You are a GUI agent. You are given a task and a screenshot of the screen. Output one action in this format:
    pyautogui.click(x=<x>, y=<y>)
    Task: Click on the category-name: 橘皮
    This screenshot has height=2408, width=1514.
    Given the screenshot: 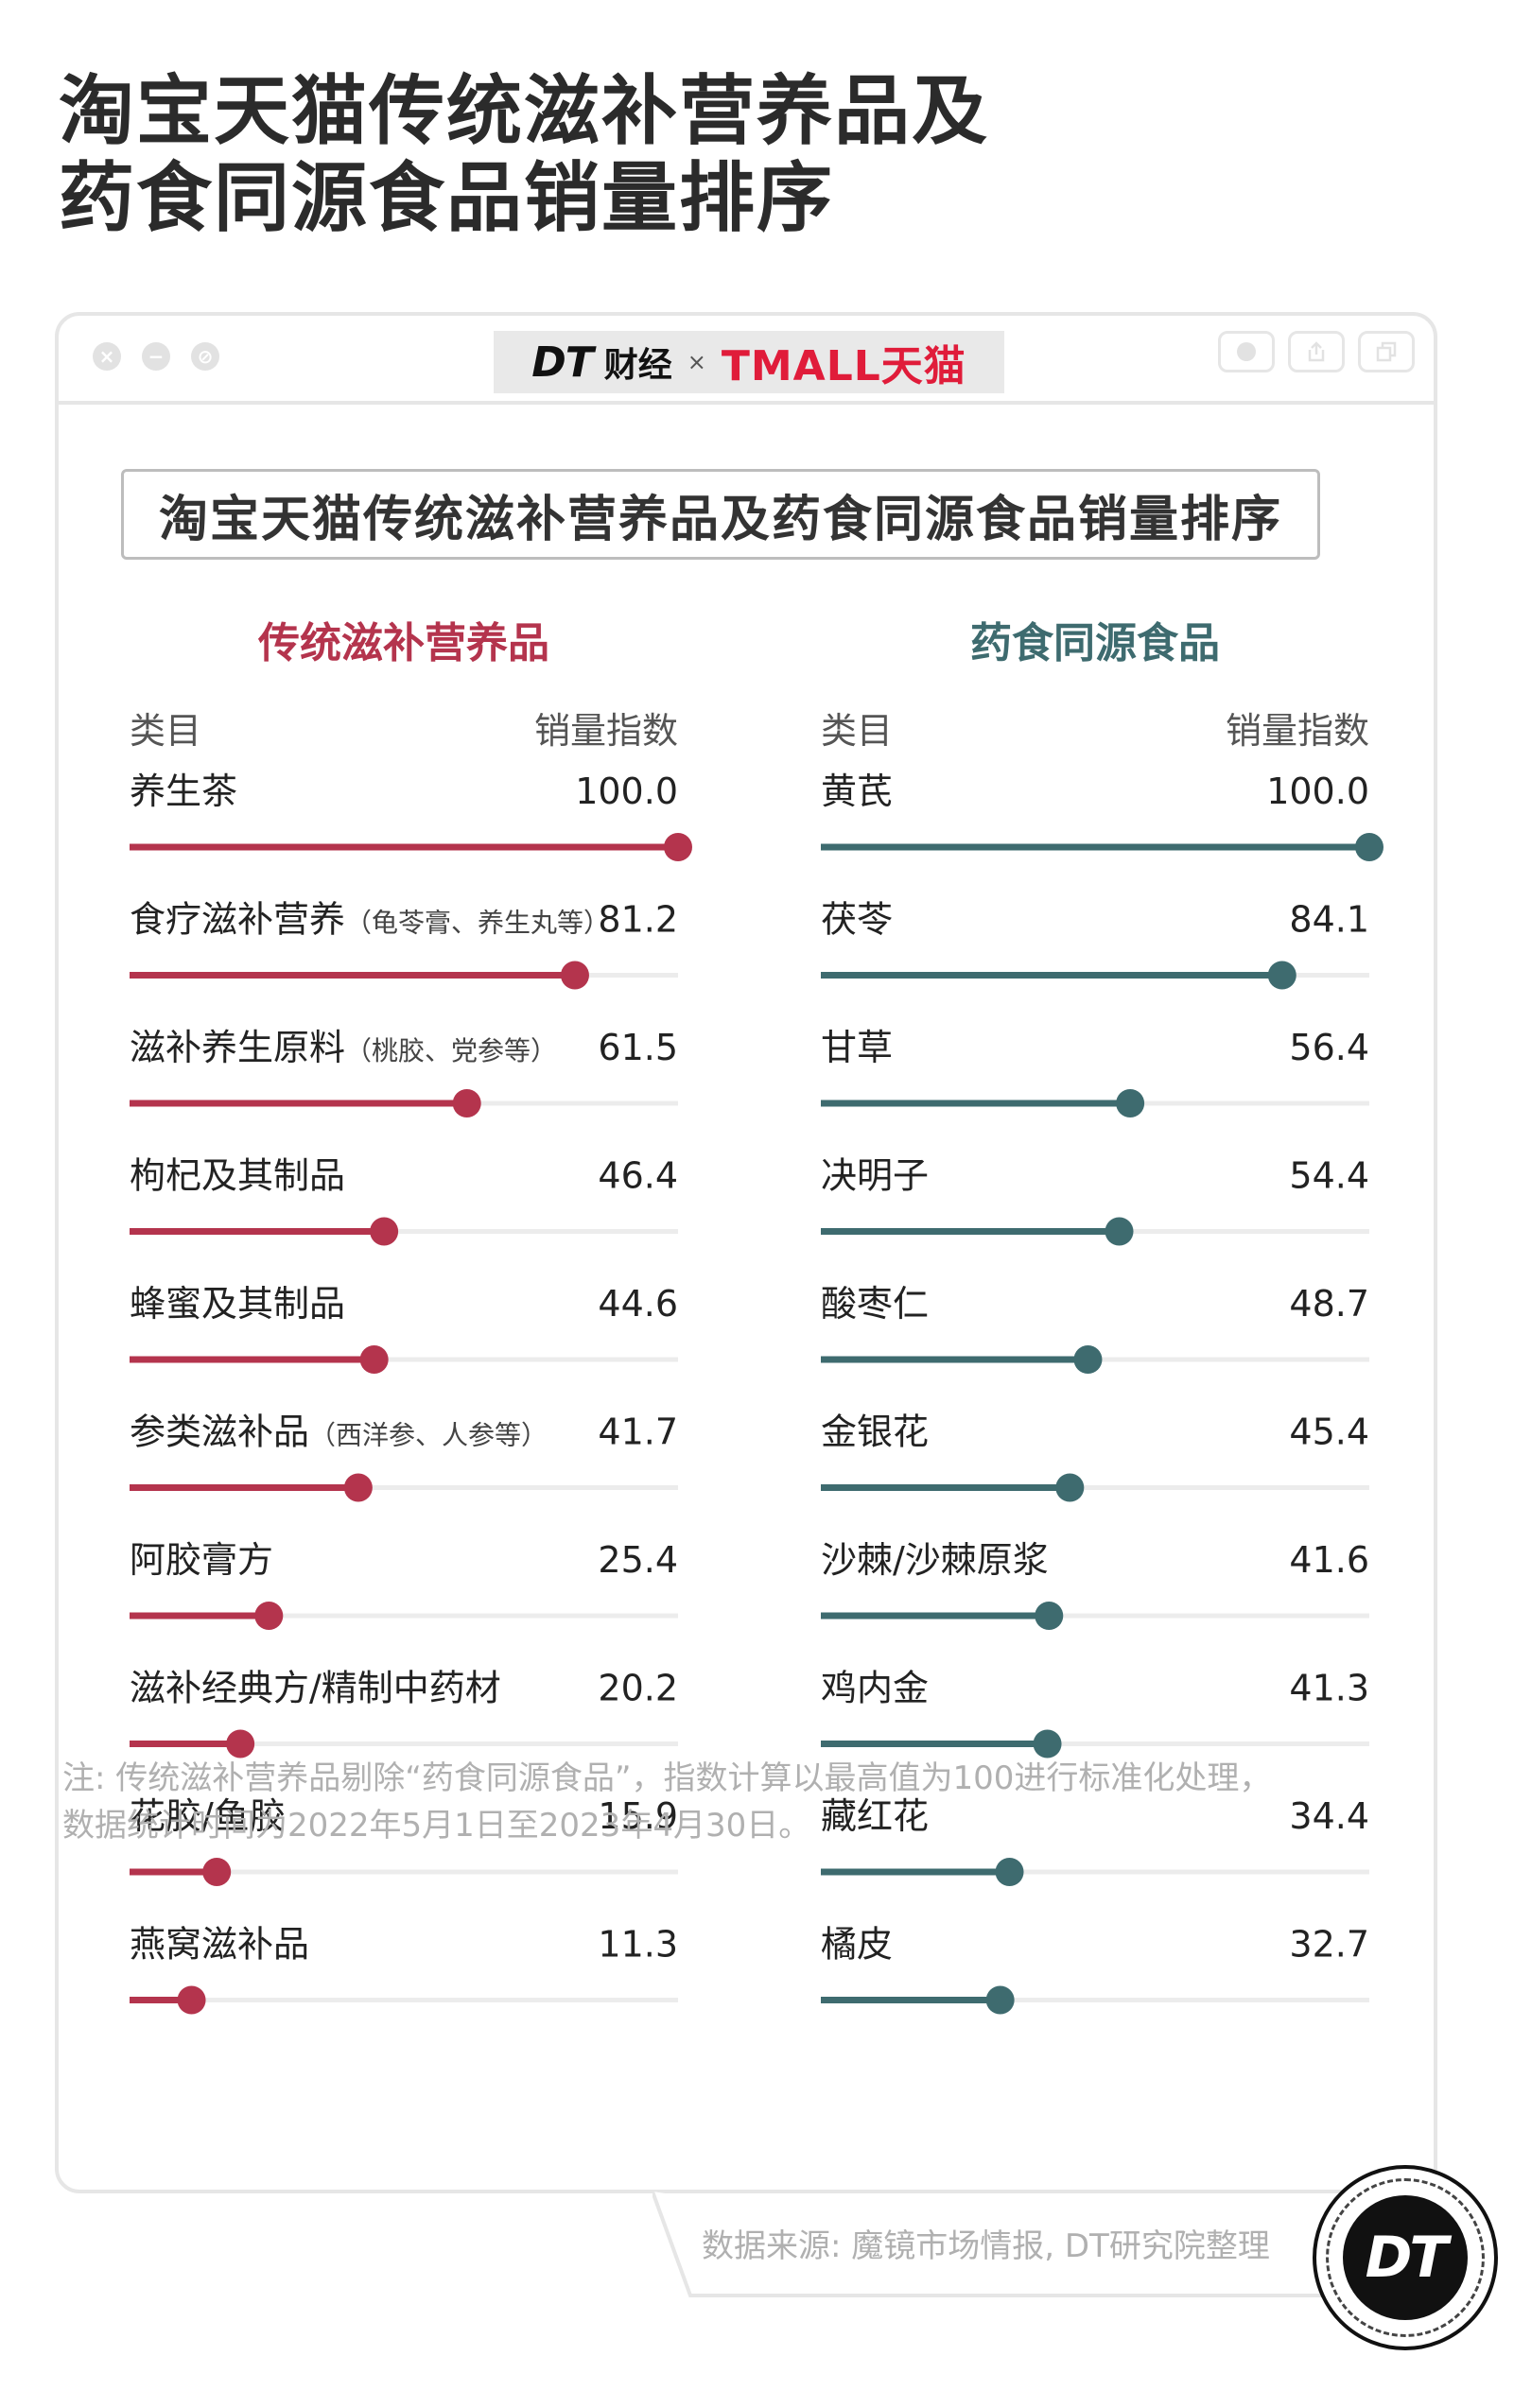 What is the action you would take?
    pyautogui.click(x=857, y=1945)
    